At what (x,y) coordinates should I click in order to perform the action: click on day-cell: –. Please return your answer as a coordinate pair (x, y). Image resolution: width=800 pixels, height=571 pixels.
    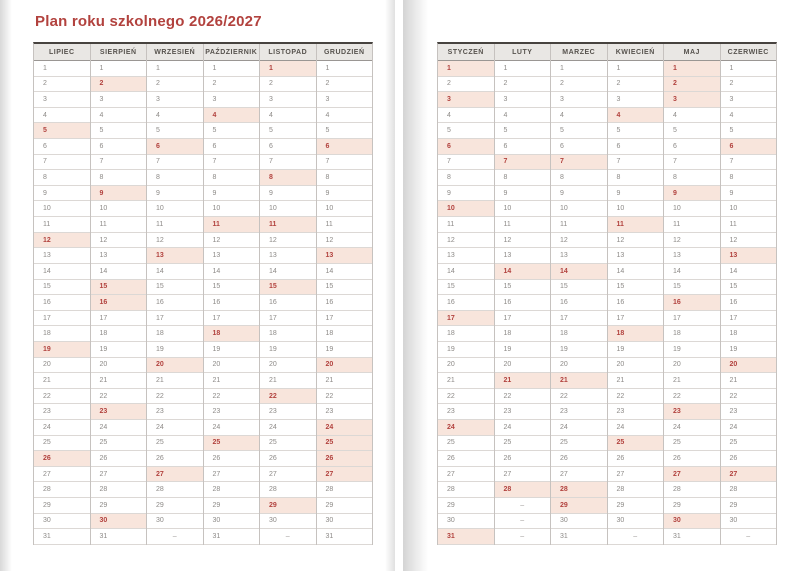
    Looking at the image, I should click on (522, 537).